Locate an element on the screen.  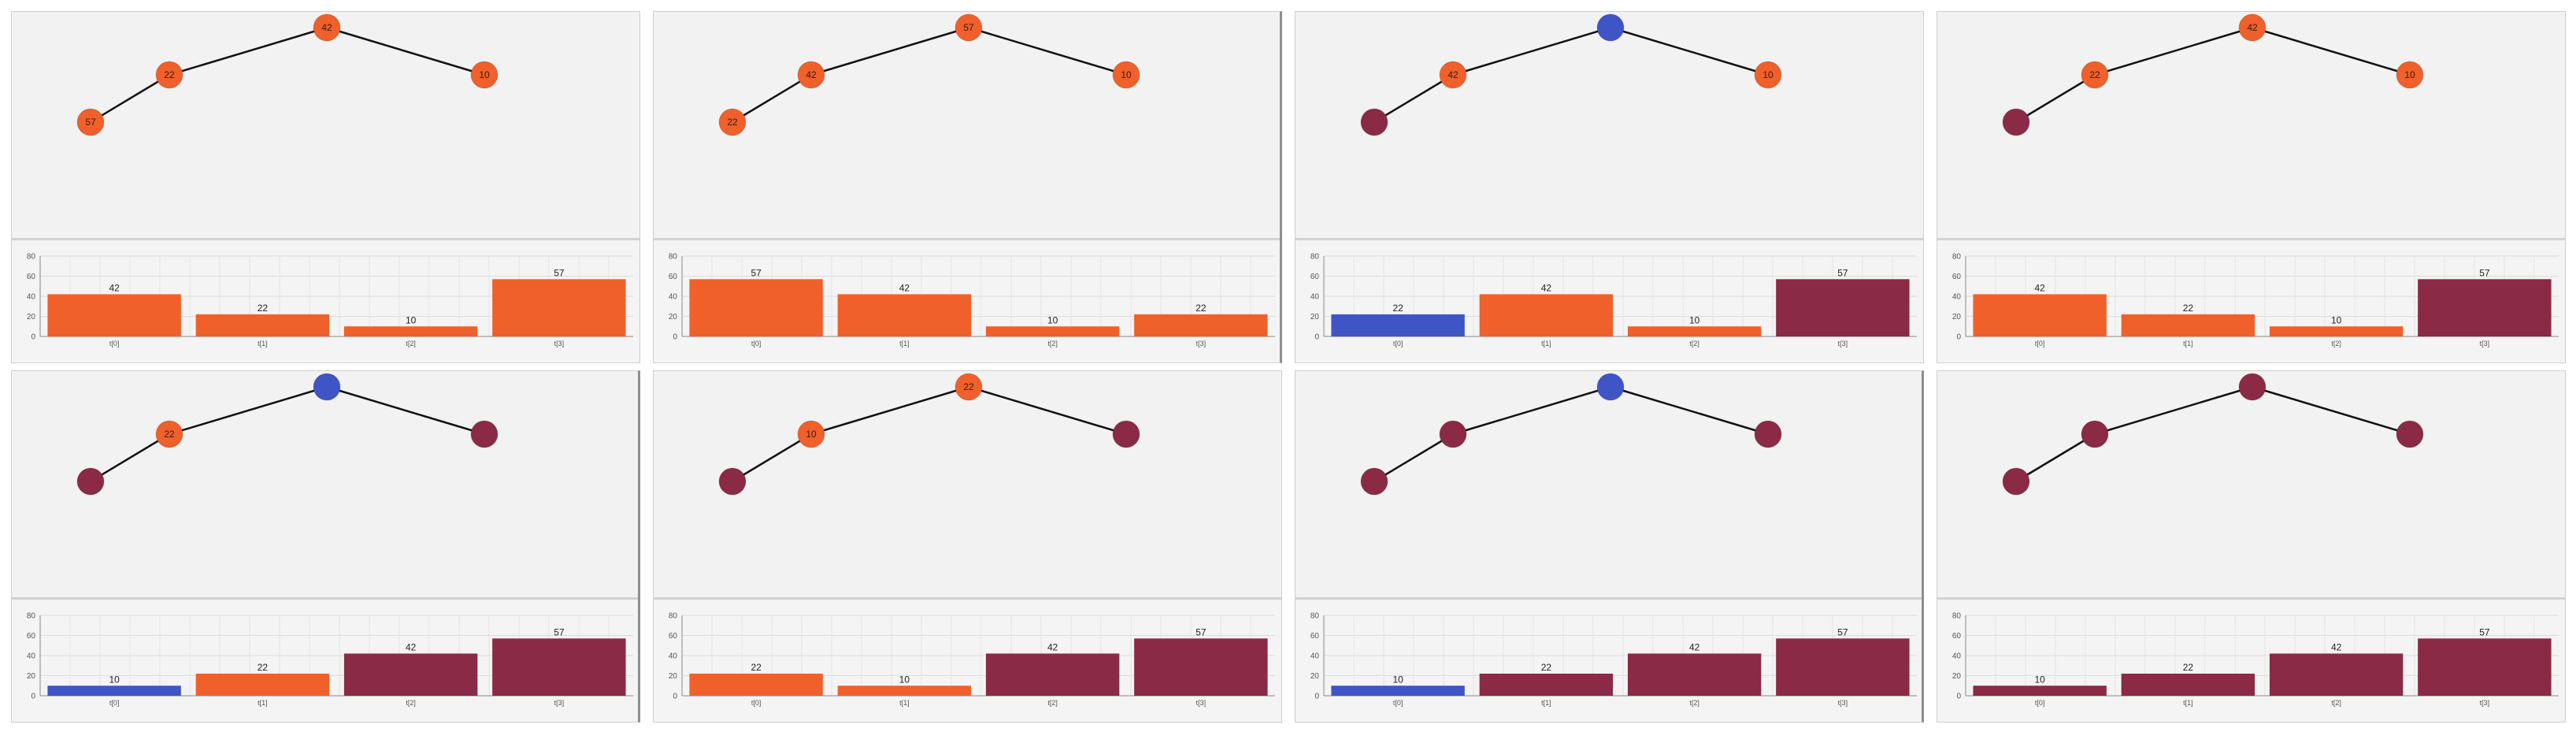
y-tick-label: 20 is located at coordinates (673, 676).